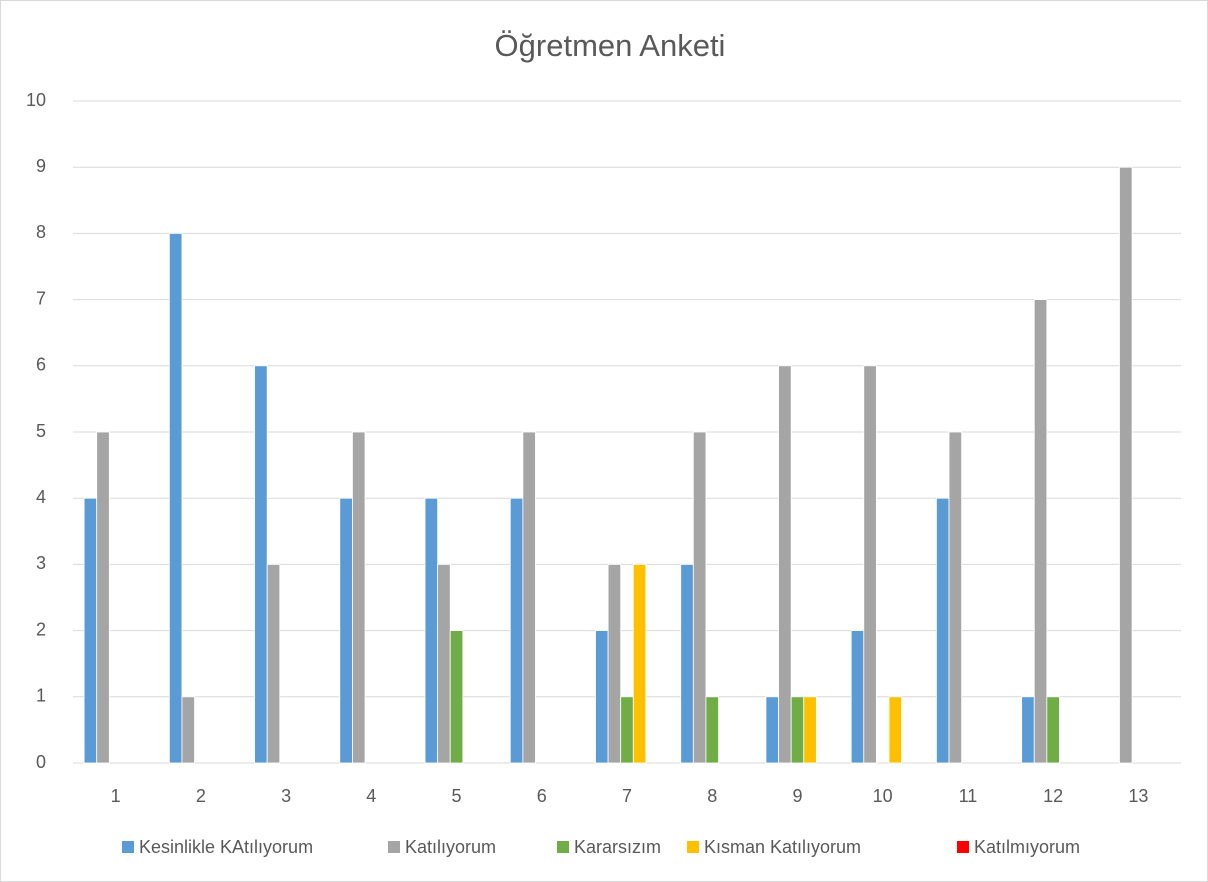 Image resolution: width=1208 pixels, height=882 pixels. Describe the element at coordinates (797, 796) in the screenshot. I see `x-tick-label: 9` at that location.